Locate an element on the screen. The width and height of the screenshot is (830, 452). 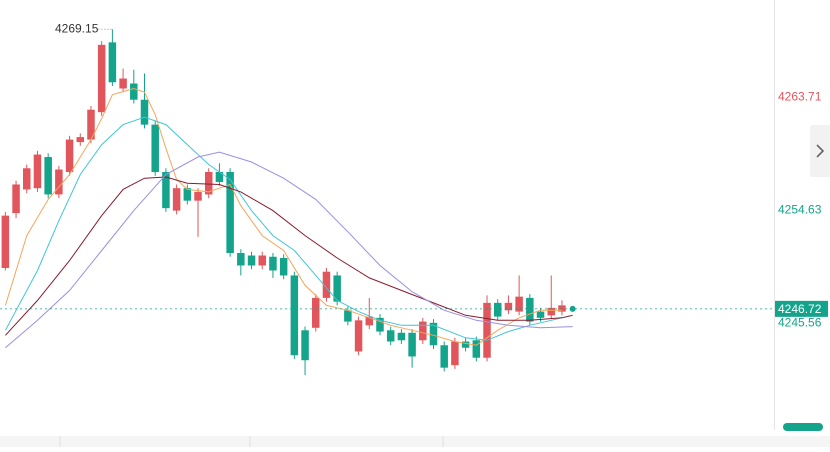
y-tick-label: 4254.63 is located at coordinates (800, 209).